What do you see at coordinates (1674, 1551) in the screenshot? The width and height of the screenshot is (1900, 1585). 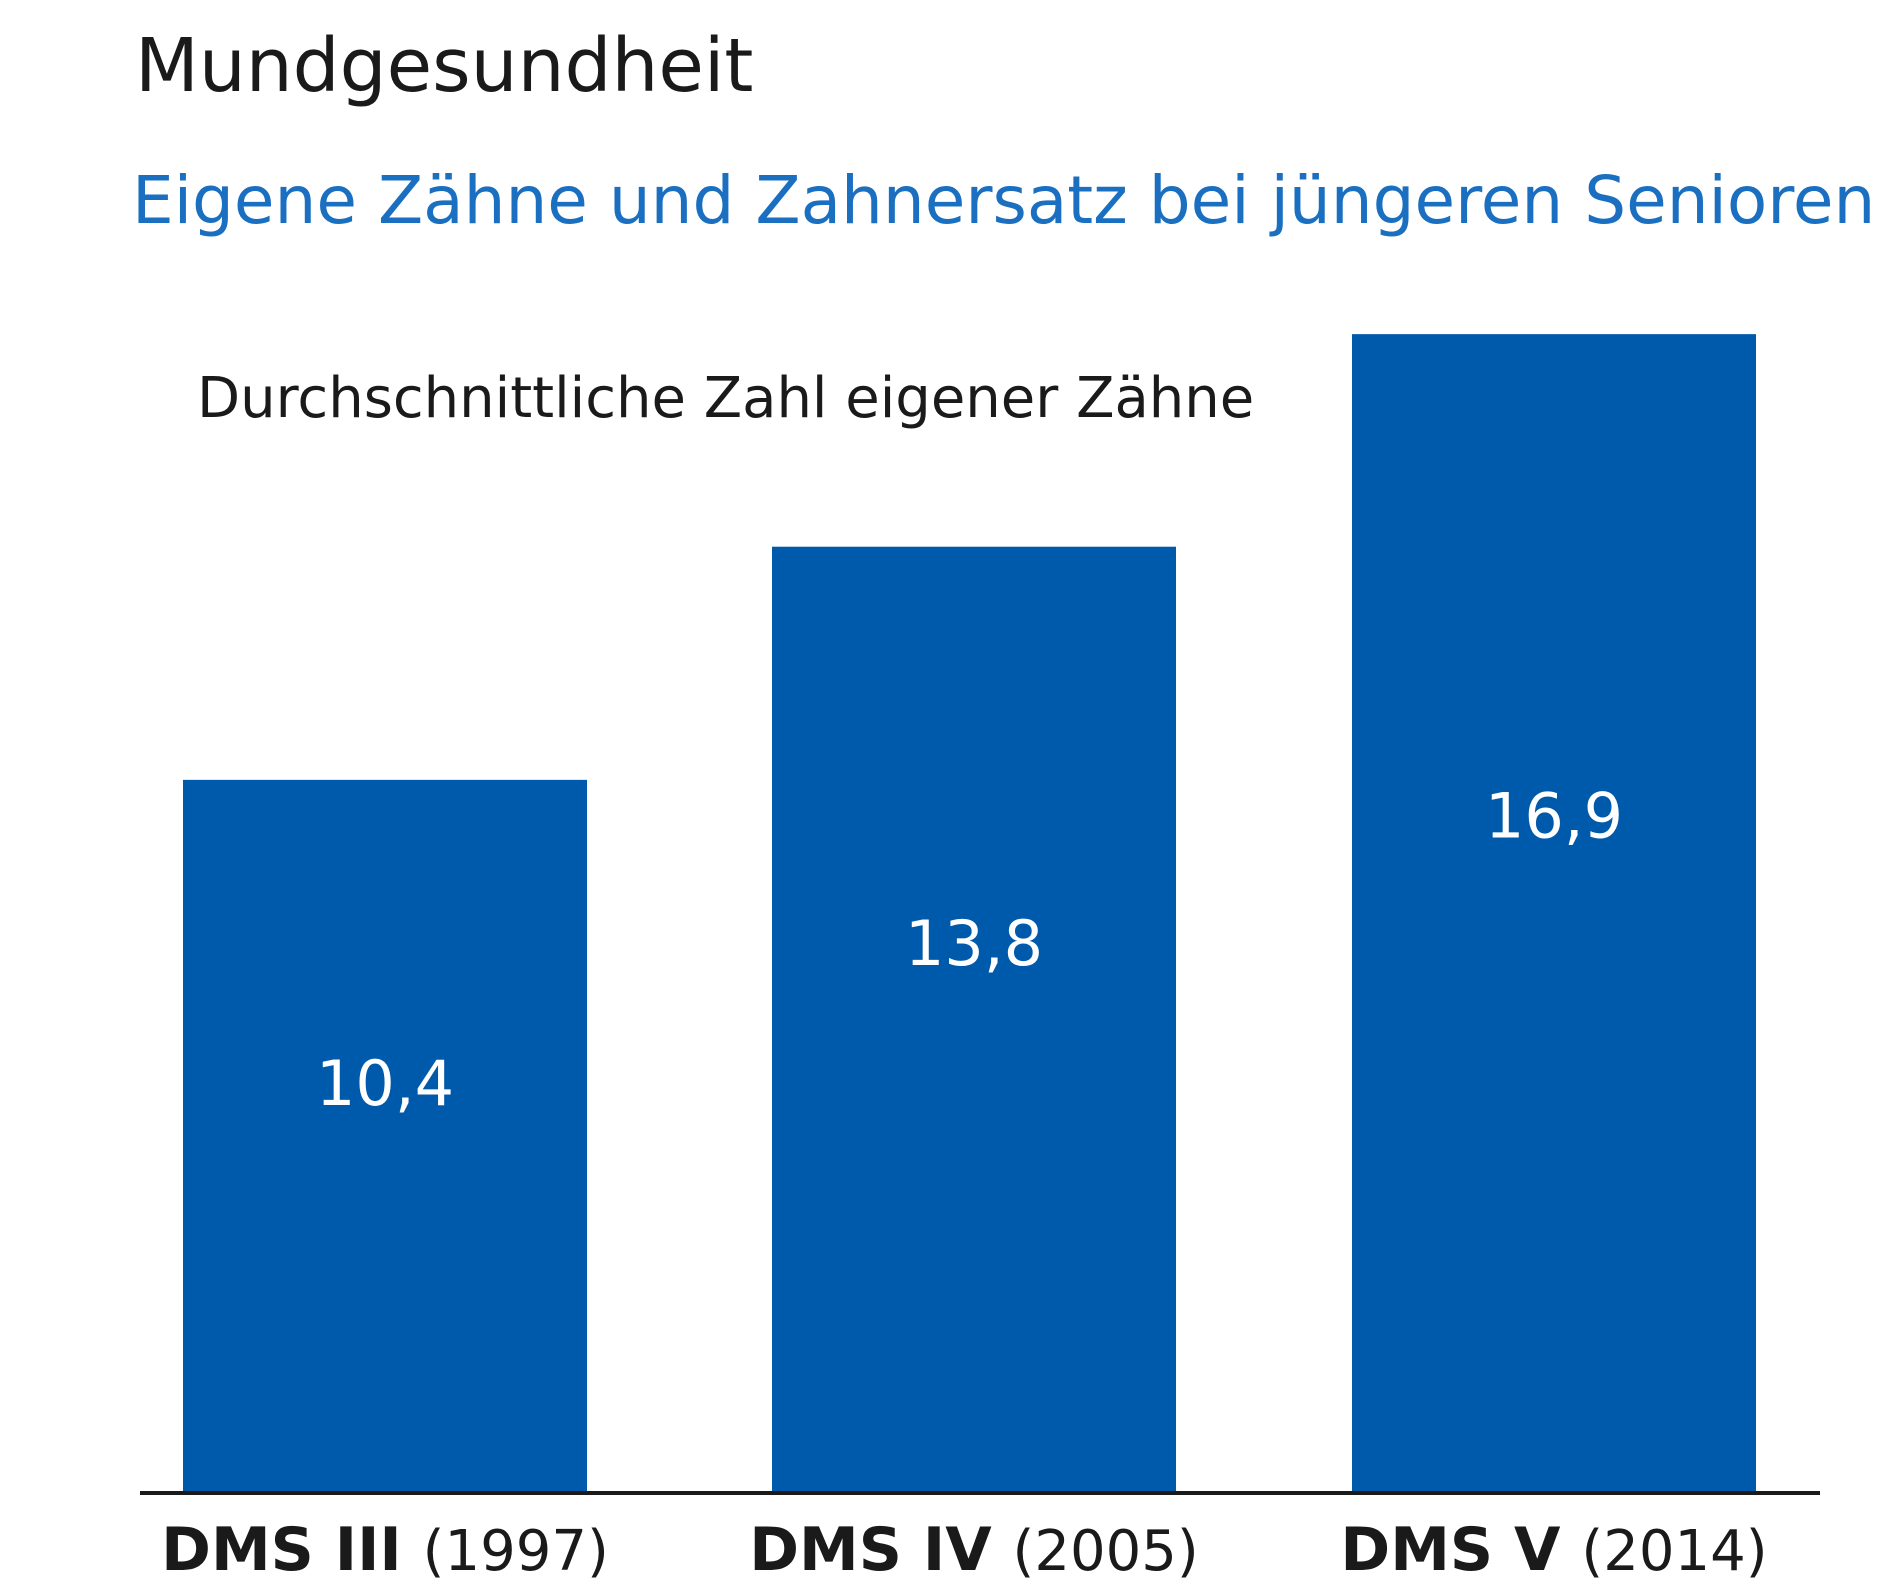 I see `category-year: (2014)` at bounding box center [1674, 1551].